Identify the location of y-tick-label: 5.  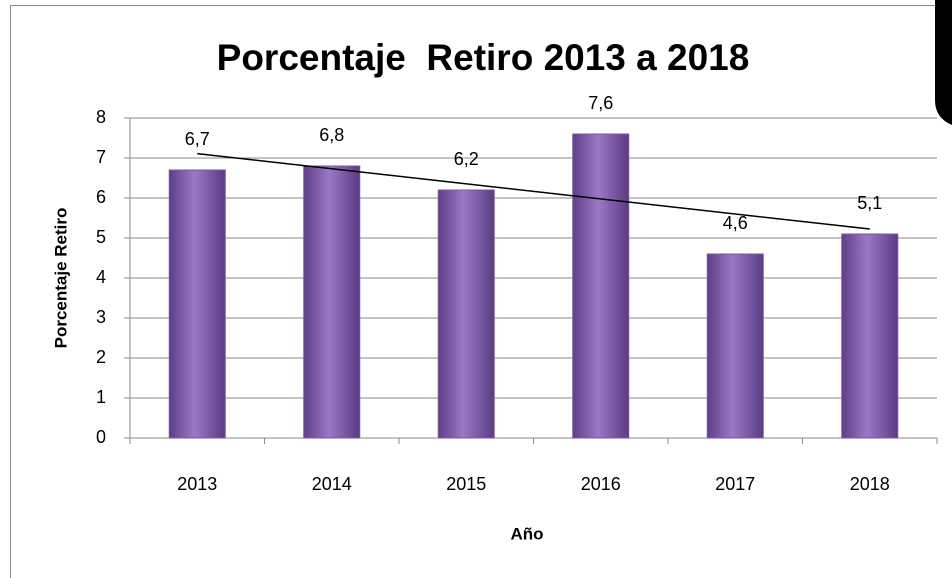
(101, 237).